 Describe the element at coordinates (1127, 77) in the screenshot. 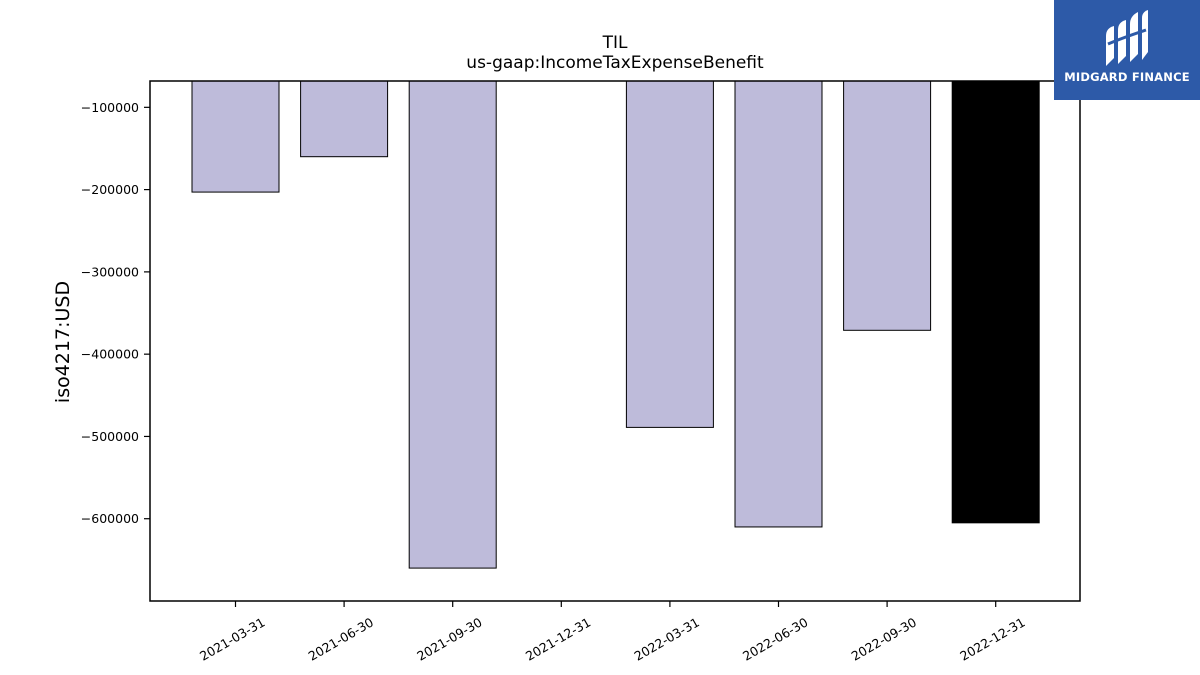

I see `logo-text: MIDGARD FINANCE` at that location.